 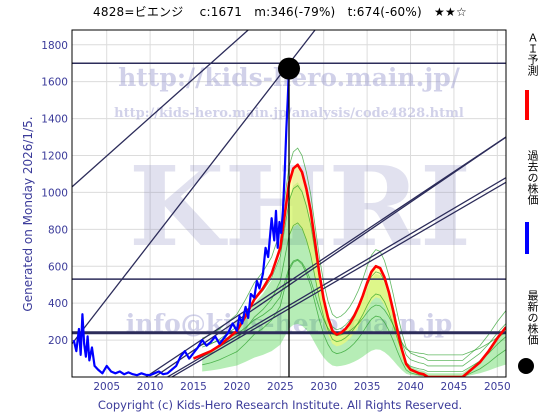 I want to click on y-tick-label: 600, so click(x=58, y=267).